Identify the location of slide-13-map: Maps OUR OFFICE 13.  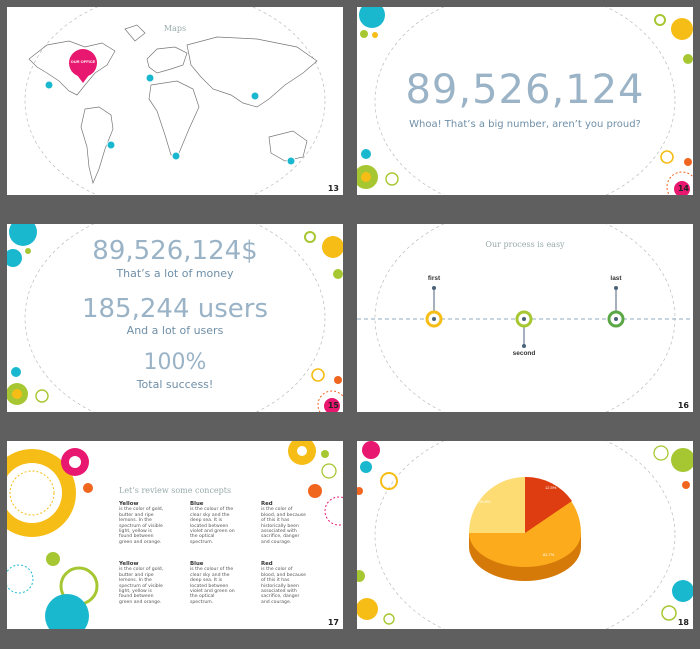
(175, 101).